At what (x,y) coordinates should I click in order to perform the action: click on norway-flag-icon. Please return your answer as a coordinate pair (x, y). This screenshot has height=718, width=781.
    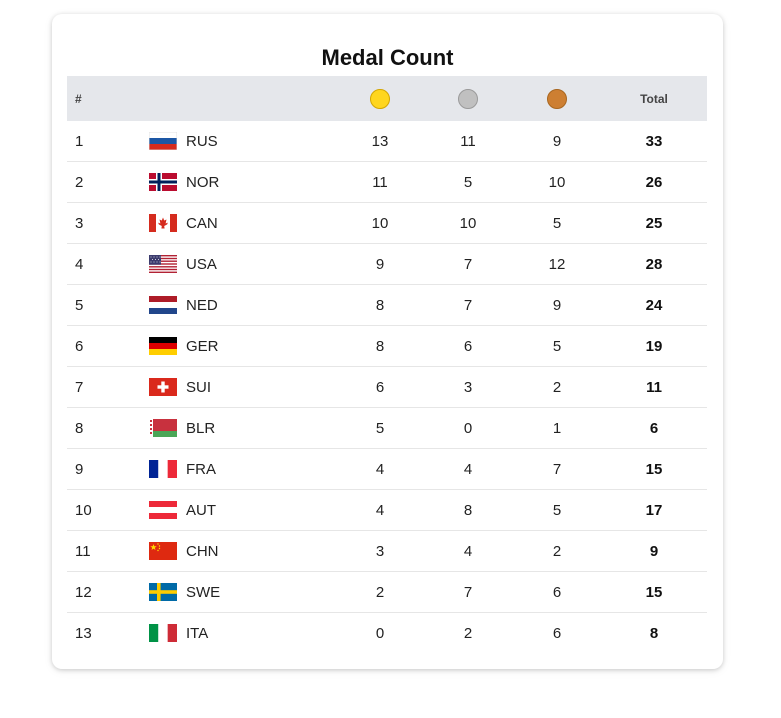
    Looking at the image, I should click on (163, 182).